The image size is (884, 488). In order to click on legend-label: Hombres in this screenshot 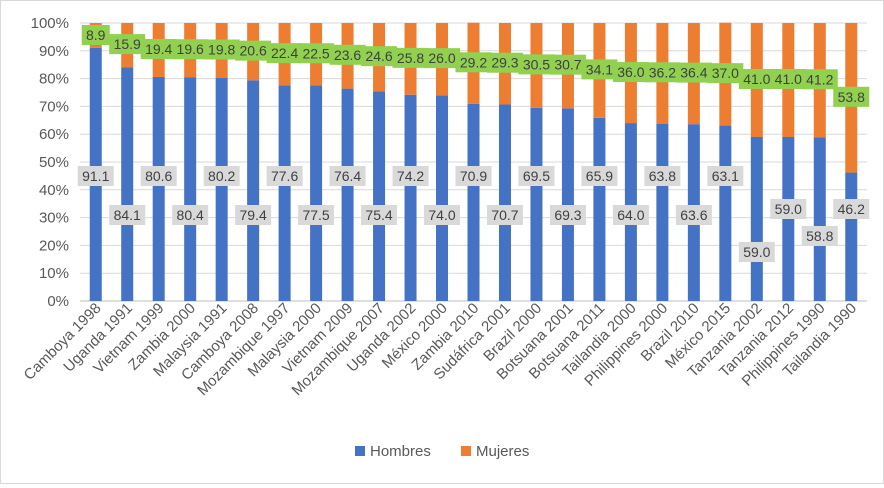, I will do `click(400, 451)`.